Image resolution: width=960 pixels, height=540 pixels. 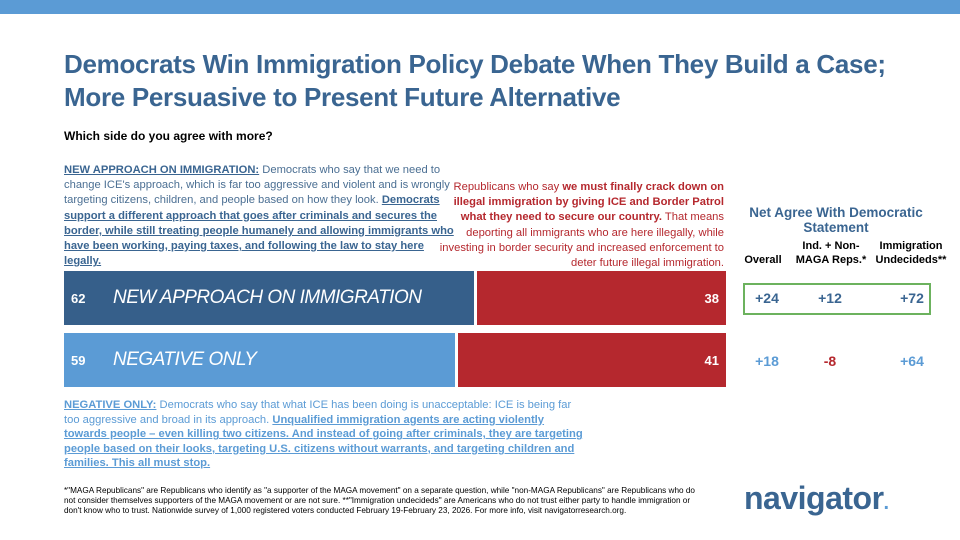 What do you see at coordinates (592, 360) in the screenshot?
I see `bar-republican-negative-only: 41` at bounding box center [592, 360].